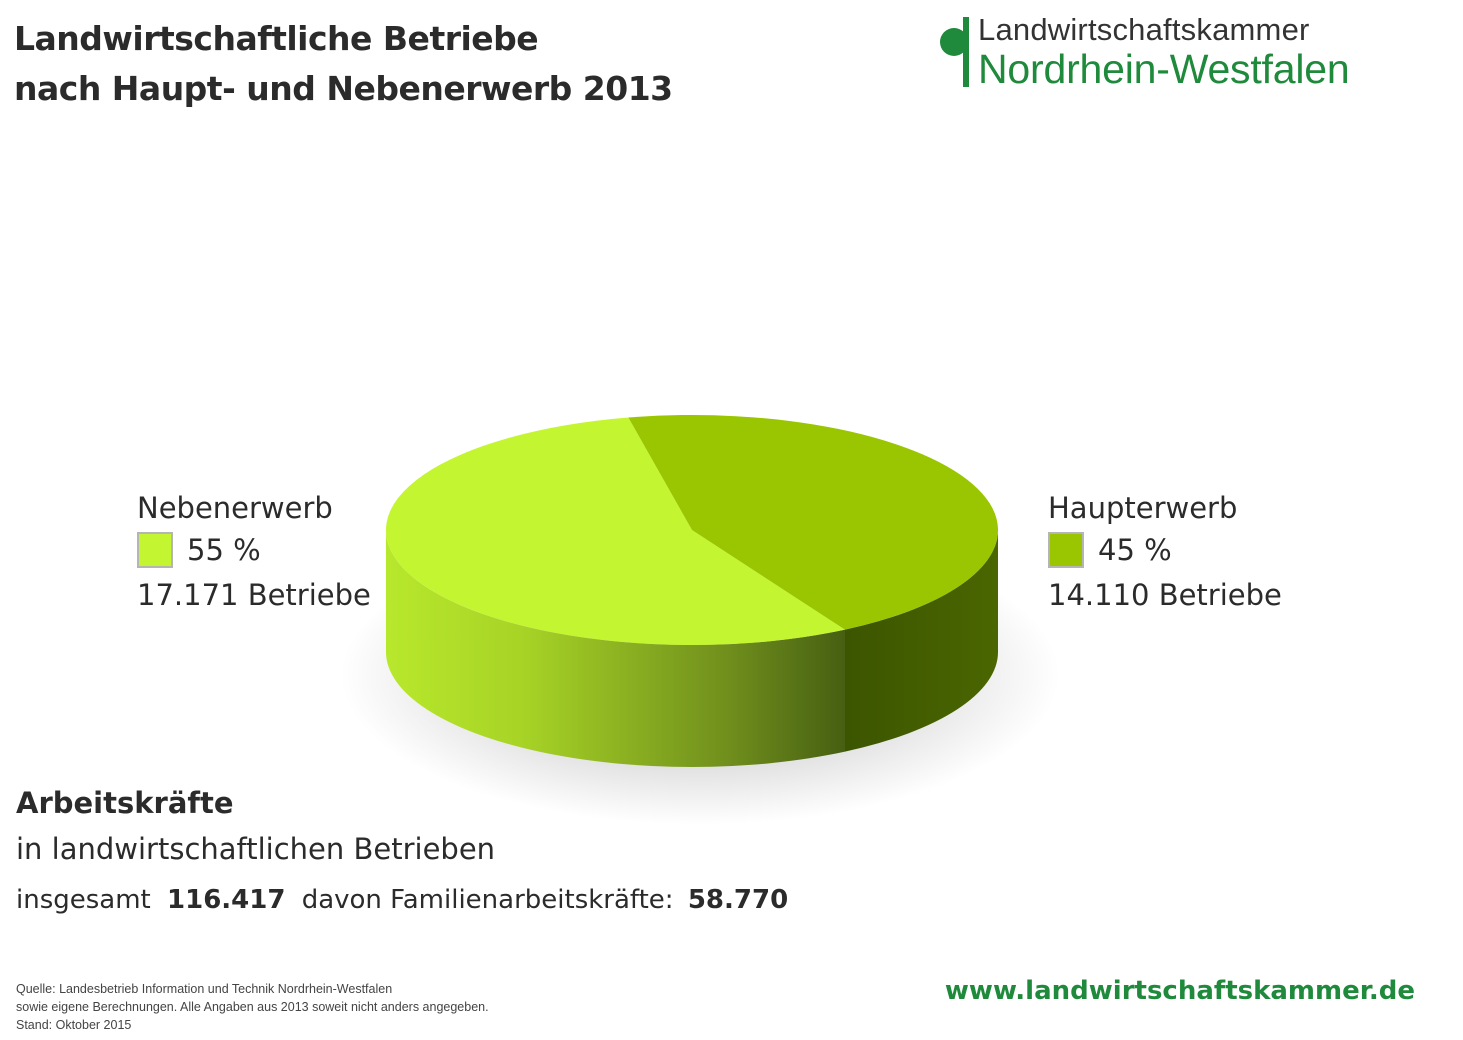 The width and height of the screenshot is (1463, 1040). What do you see at coordinates (738, 900) in the screenshot?
I see `workforce-family-value: 58.770` at bounding box center [738, 900].